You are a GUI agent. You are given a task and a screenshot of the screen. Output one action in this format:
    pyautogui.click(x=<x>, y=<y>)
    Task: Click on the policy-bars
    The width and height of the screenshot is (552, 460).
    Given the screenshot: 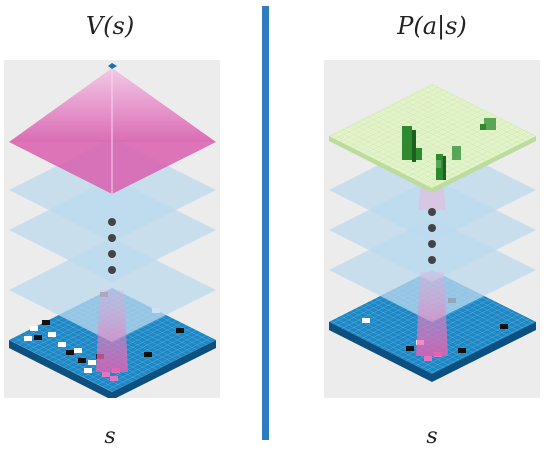 What is the action you would take?
    pyautogui.click(x=449, y=149)
    